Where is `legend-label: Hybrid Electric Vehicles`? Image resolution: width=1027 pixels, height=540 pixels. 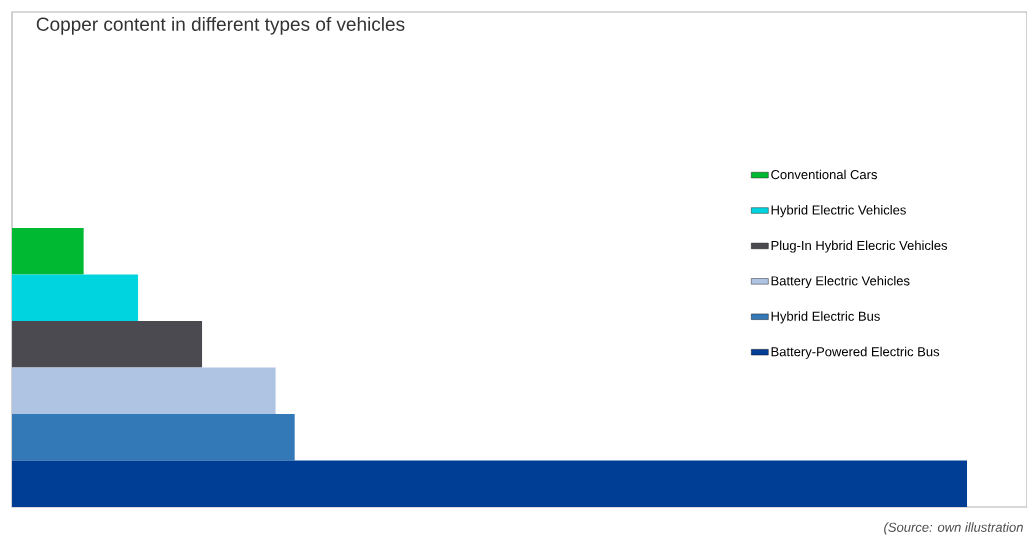
legend-label: Hybrid Electric Vehicles is located at coordinates (838, 211).